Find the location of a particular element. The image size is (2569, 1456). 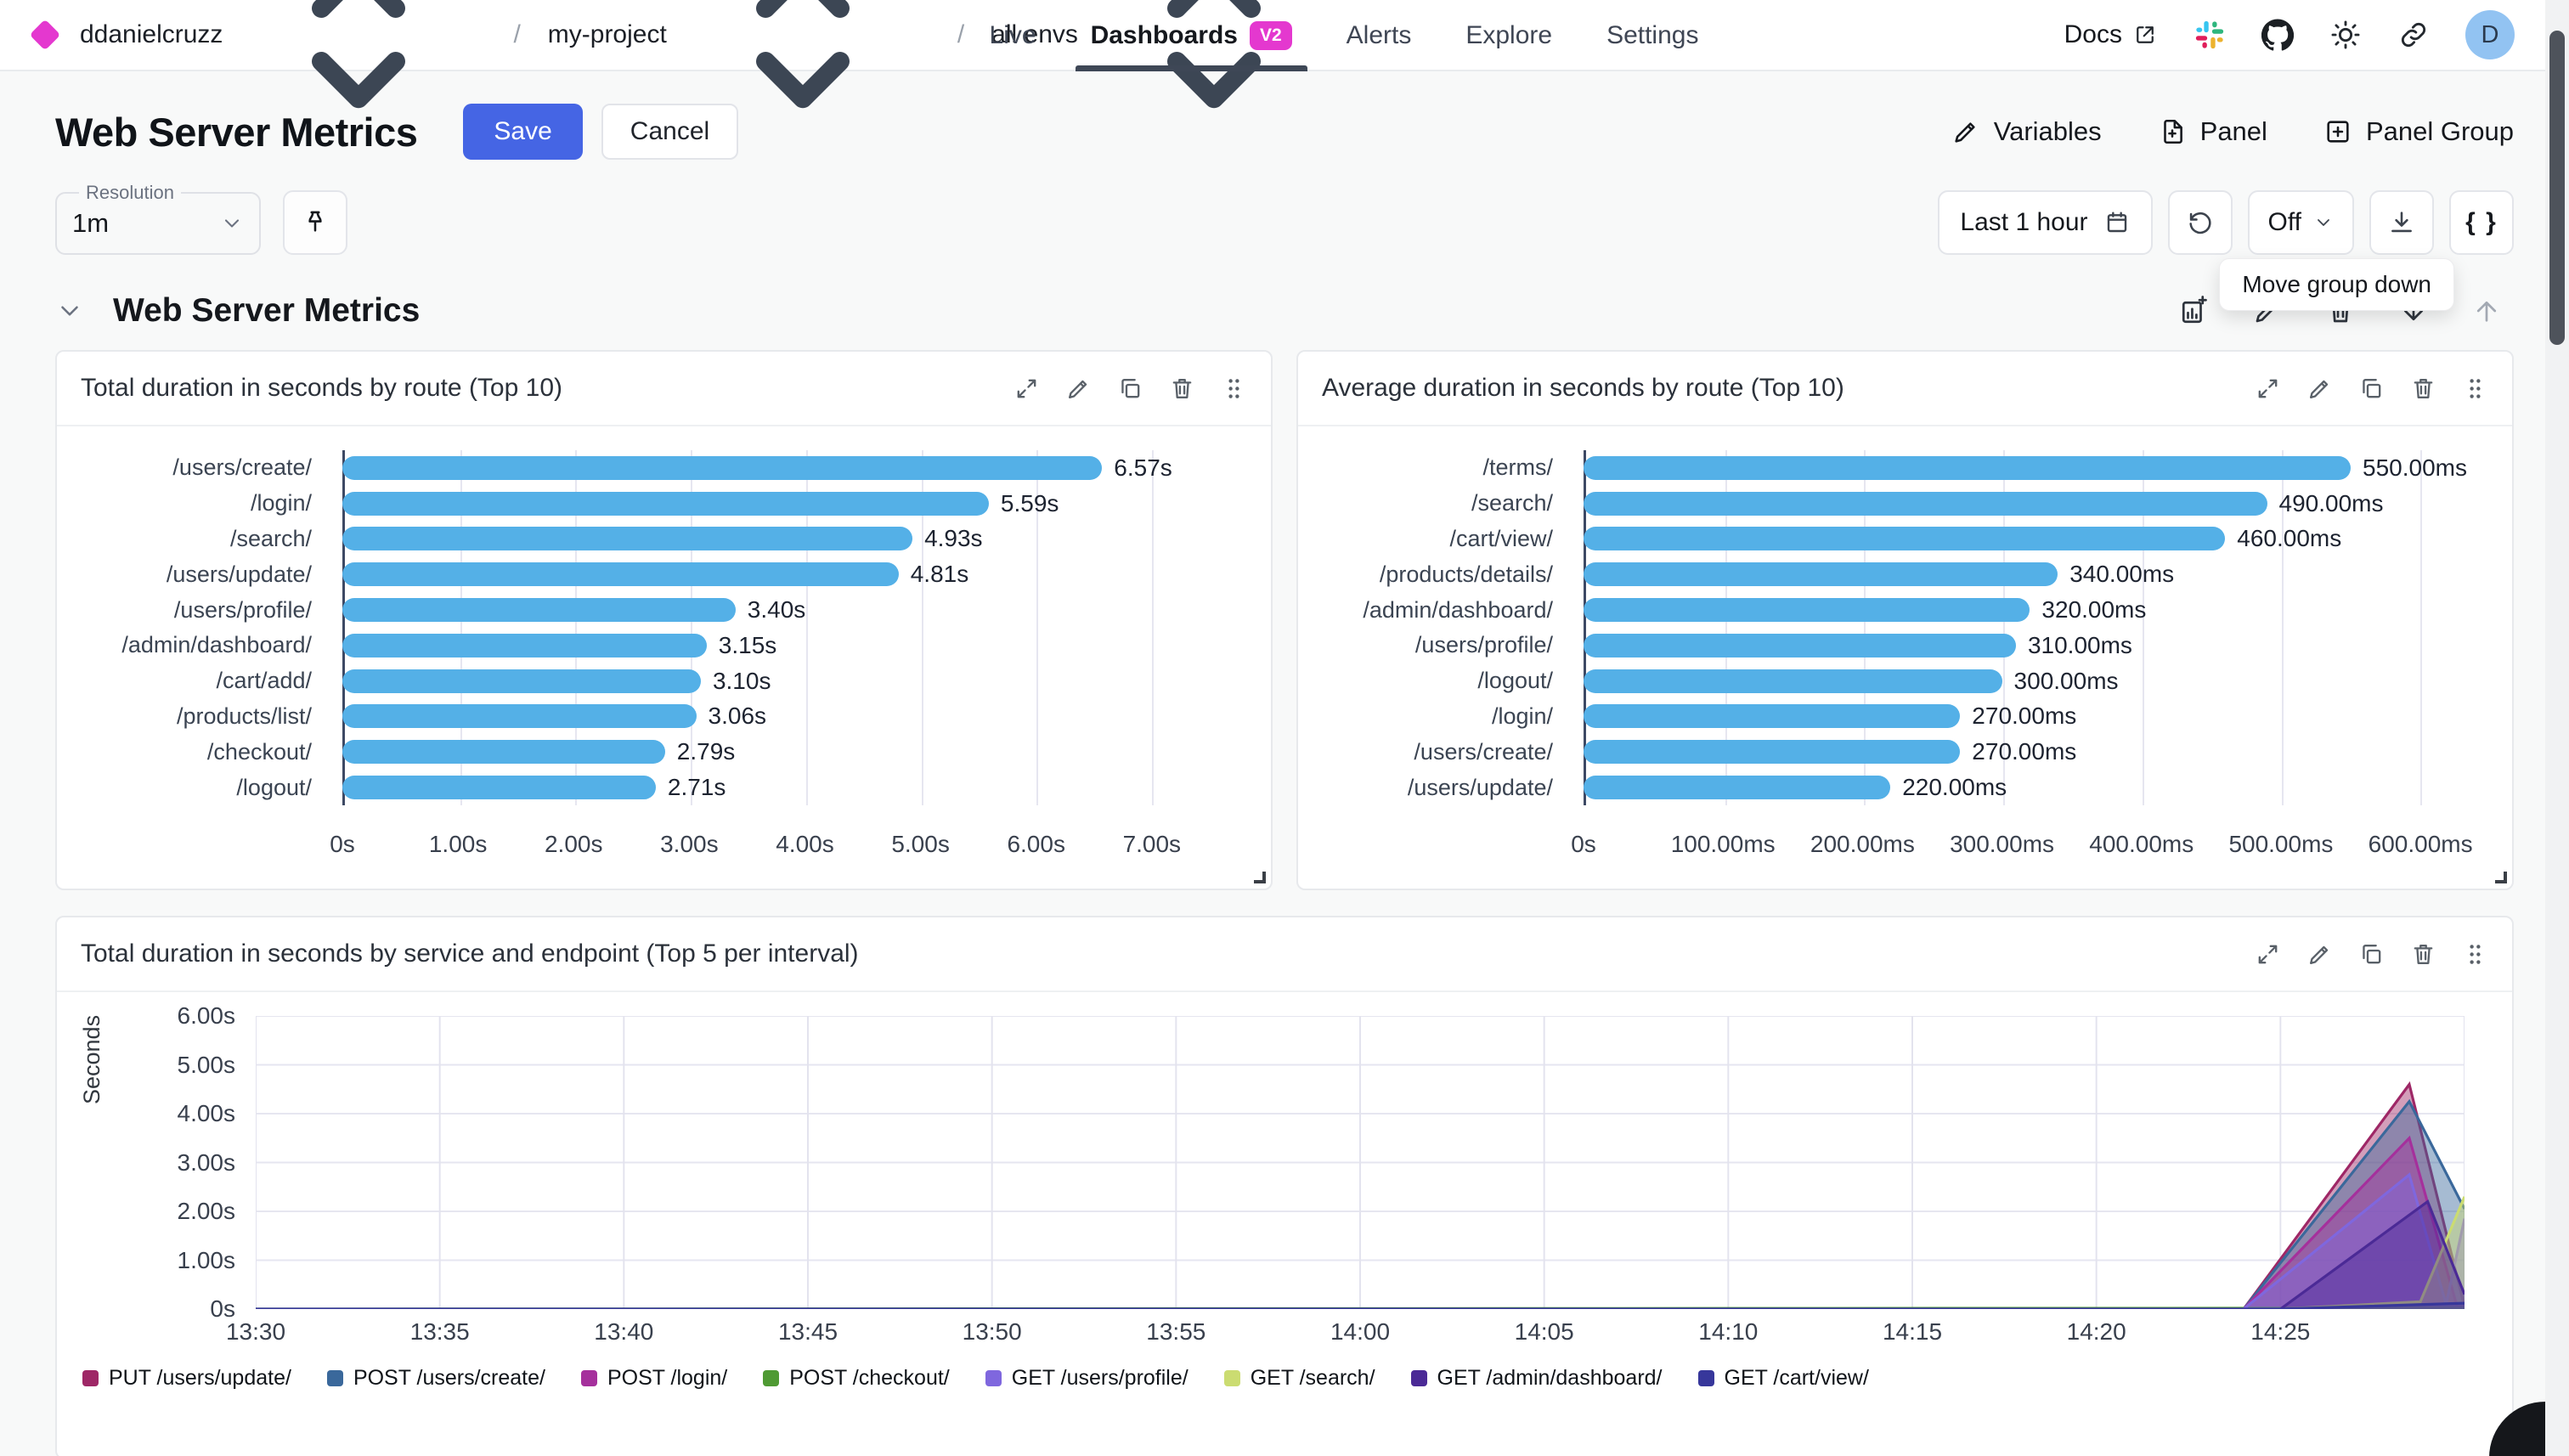

save-button: Save is located at coordinates (523, 132).